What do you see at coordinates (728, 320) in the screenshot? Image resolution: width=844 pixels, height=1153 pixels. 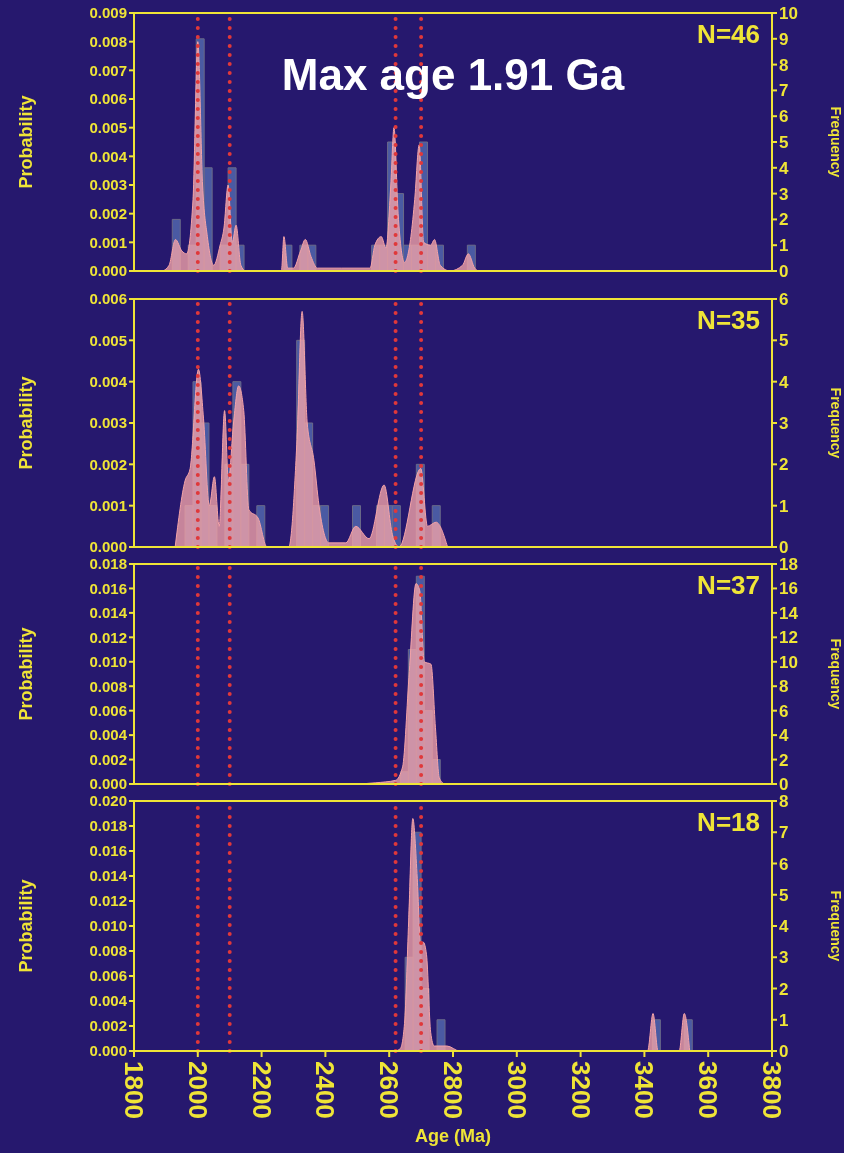 I see `annotation: N=35` at bounding box center [728, 320].